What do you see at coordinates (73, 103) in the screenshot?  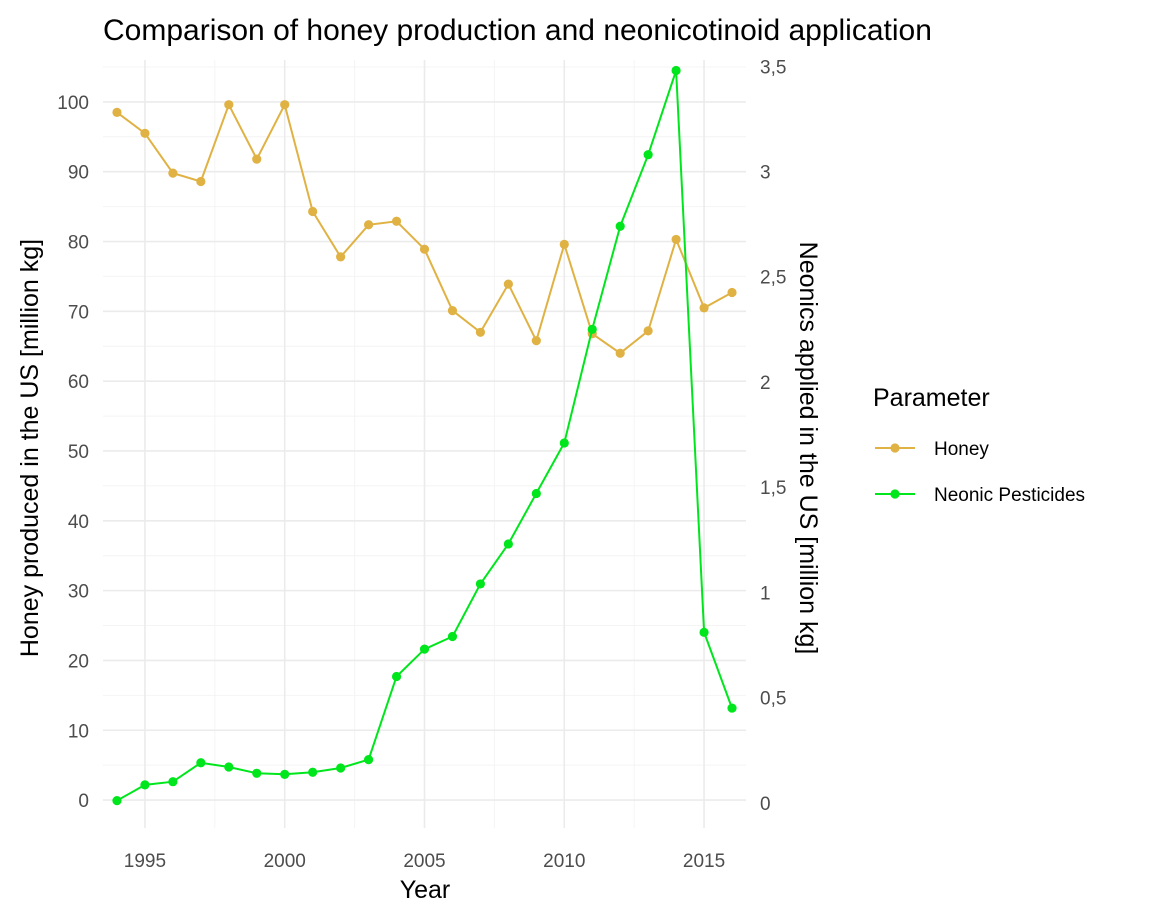 I see `y-tick-label: 100` at bounding box center [73, 103].